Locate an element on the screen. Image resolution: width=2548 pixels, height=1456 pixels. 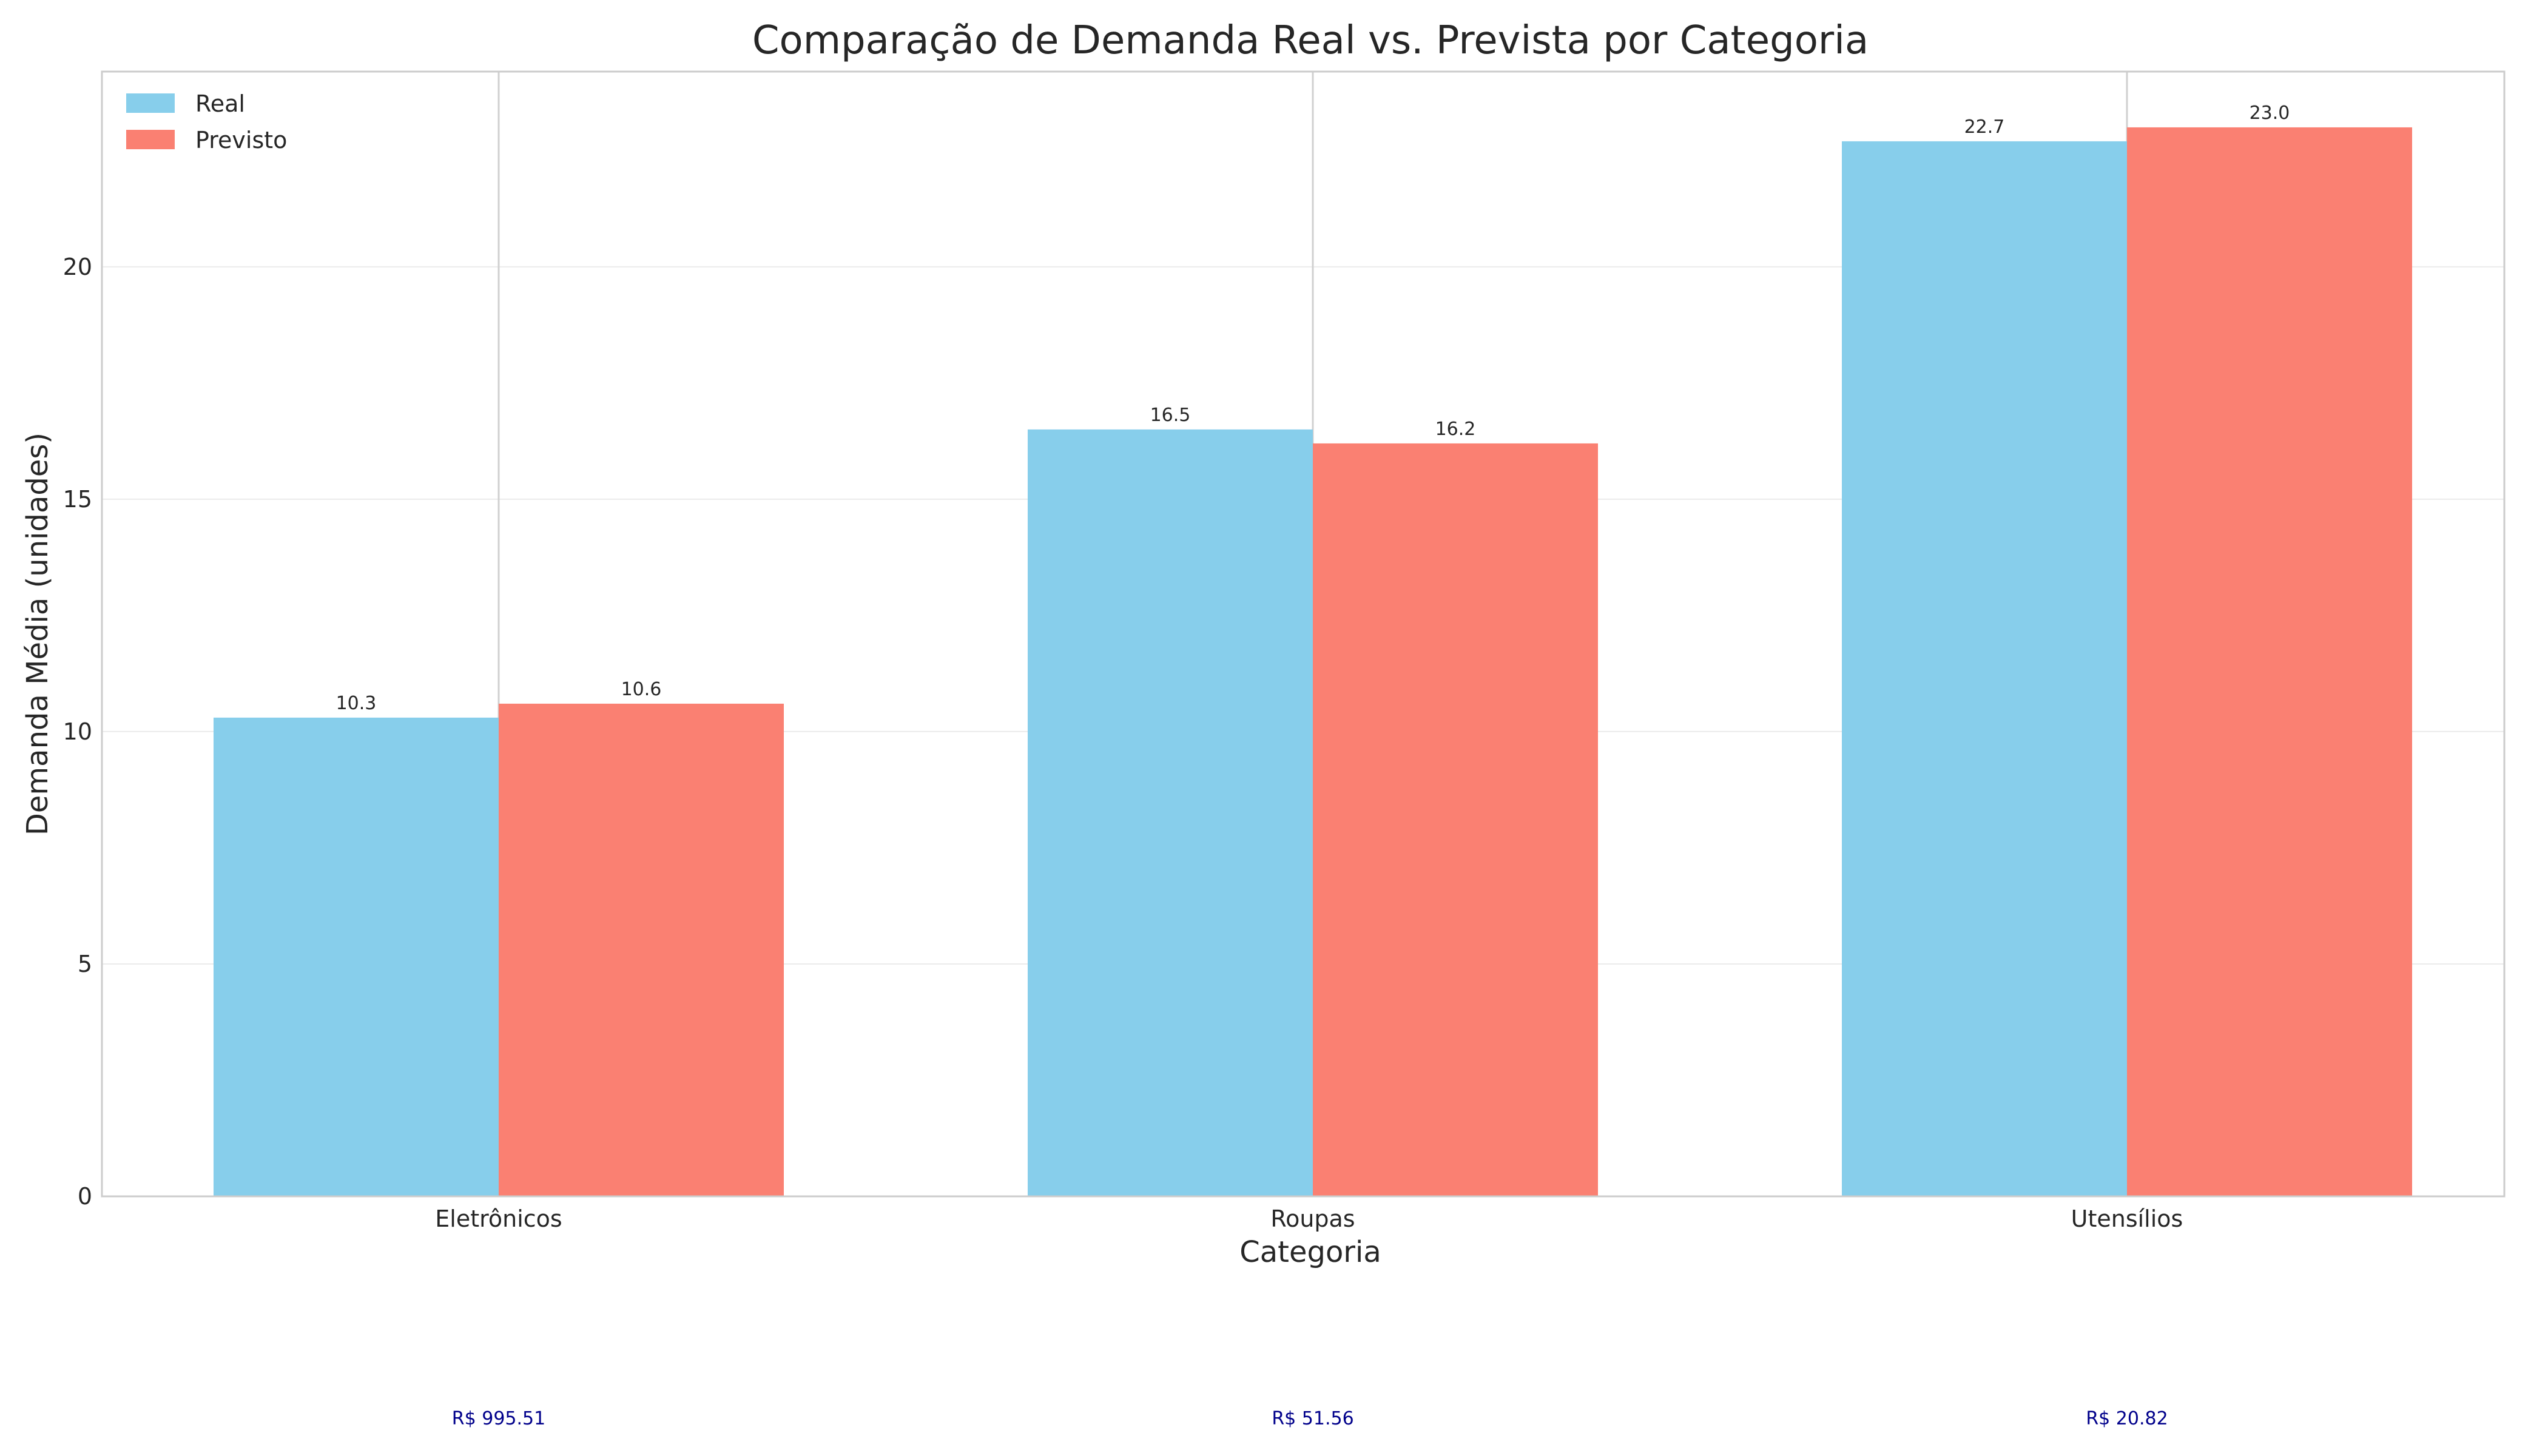
data-label-previsto-1: 16.2 is located at coordinates (1455, 429).